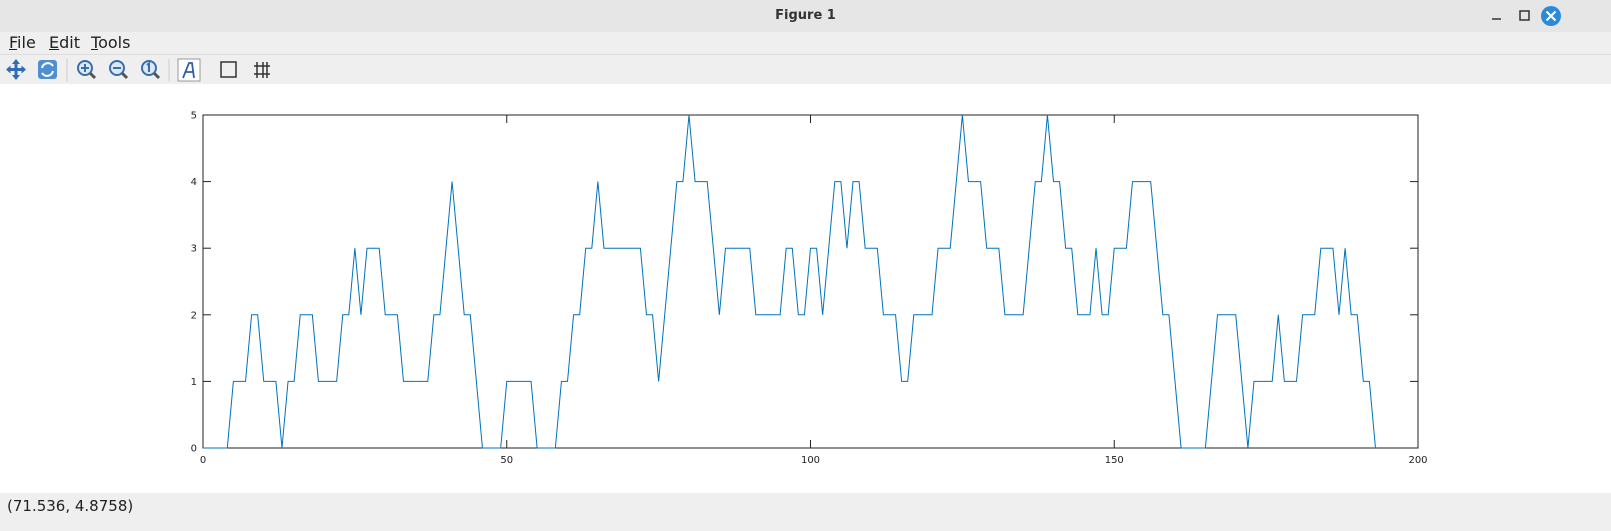 Image resolution: width=1611 pixels, height=531 pixels. I want to click on x-tick-label: 50, so click(506, 460).